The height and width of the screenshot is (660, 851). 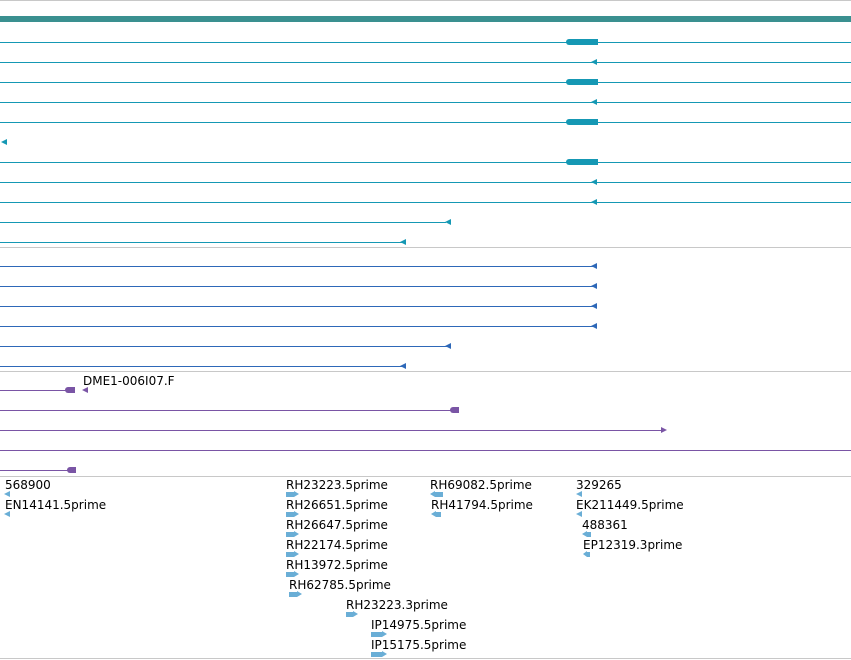 What do you see at coordinates (630, 505) in the screenshot?
I see `est-label: EK211449.5prime` at bounding box center [630, 505].